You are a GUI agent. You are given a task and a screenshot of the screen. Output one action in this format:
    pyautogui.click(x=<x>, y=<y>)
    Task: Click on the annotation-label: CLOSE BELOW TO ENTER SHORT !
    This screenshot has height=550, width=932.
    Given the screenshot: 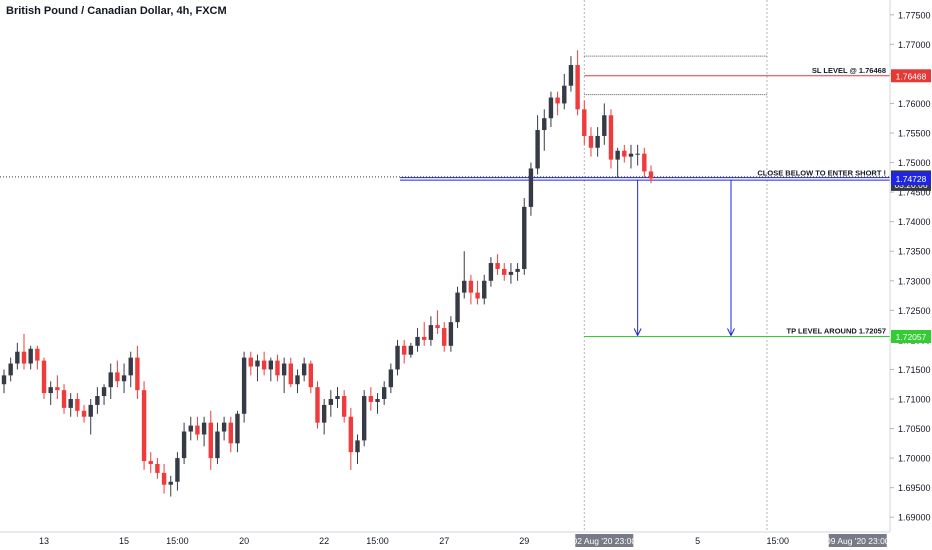 What is the action you would take?
    pyautogui.click(x=821, y=173)
    